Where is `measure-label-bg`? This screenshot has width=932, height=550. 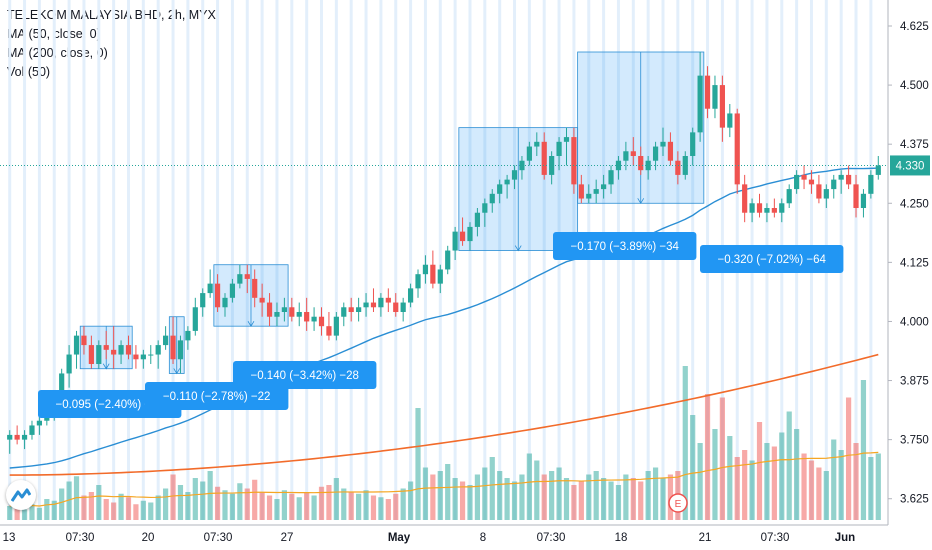 measure-label-bg is located at coordinates (772, 259).